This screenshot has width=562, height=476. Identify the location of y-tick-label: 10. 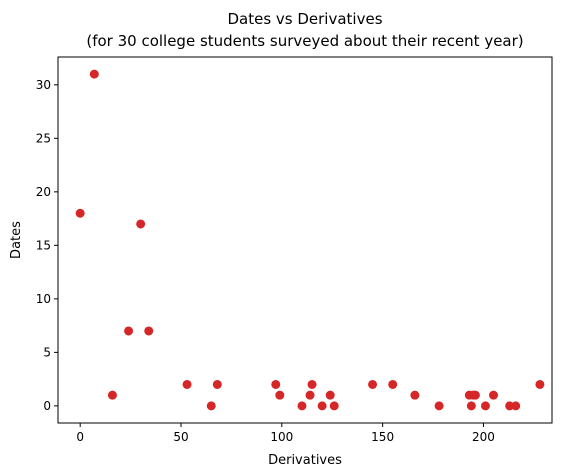
(43, 299).